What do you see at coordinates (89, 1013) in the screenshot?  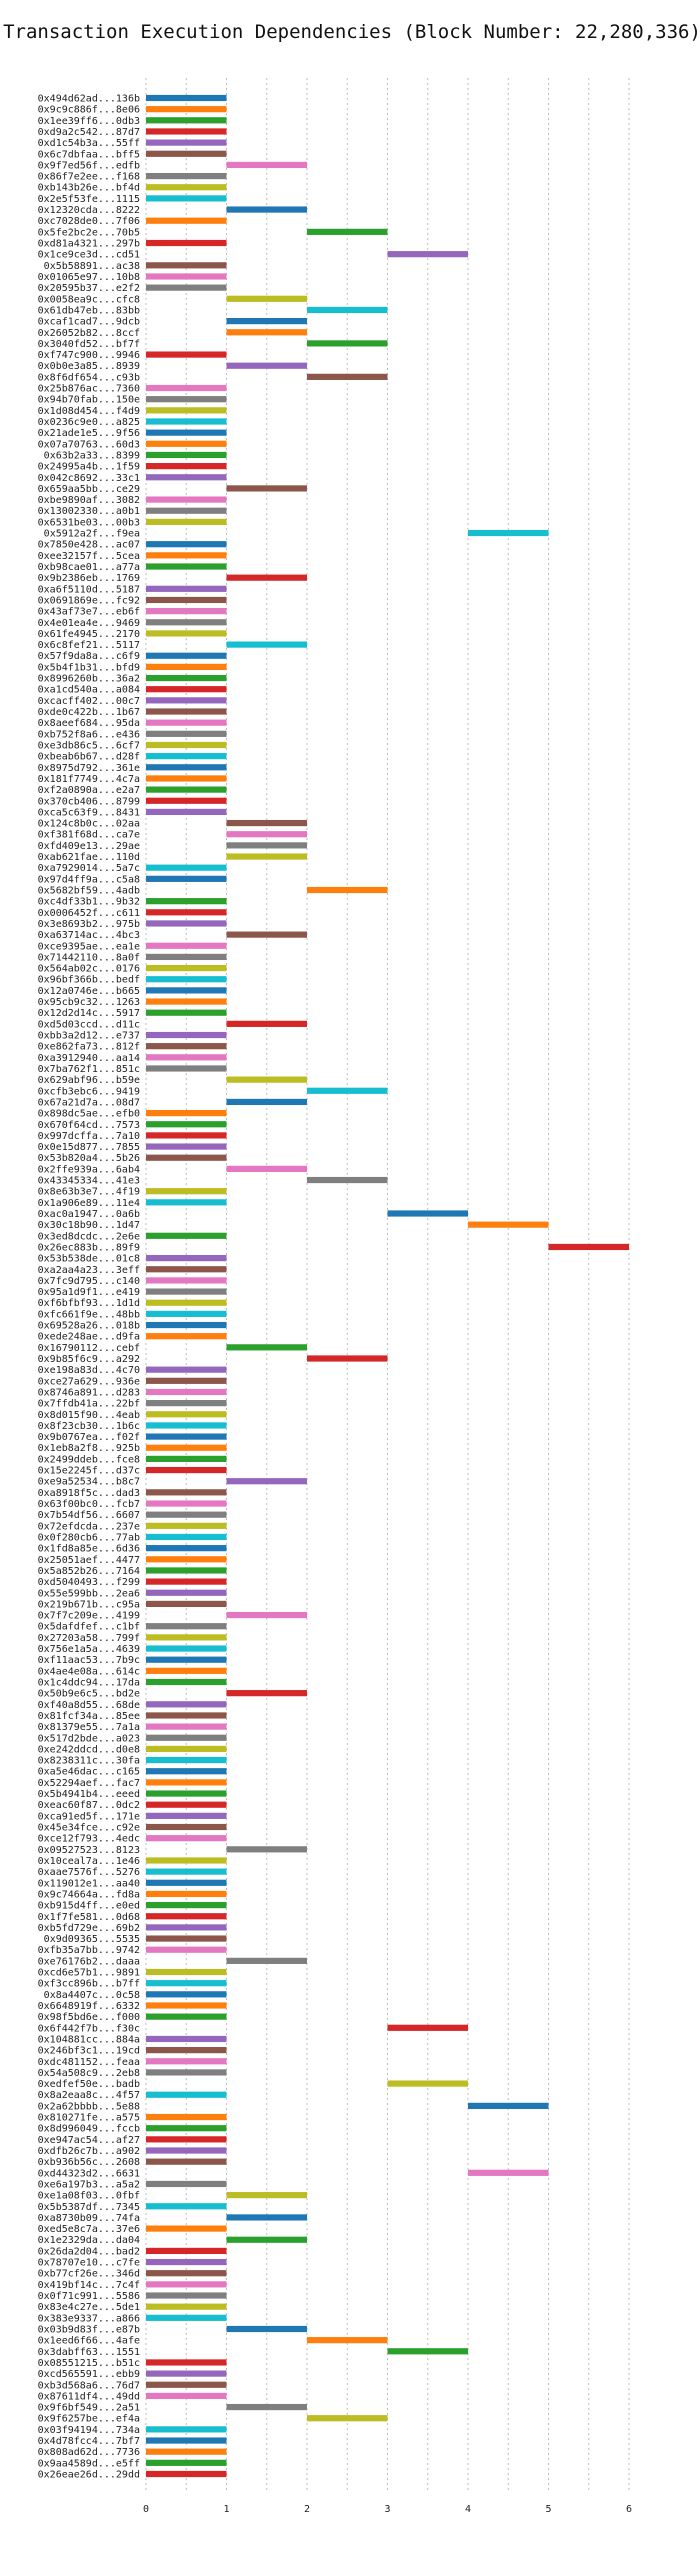 I see `y-tick-label: 0x12d2d14c...5917` at bounding box center [89, 1013].